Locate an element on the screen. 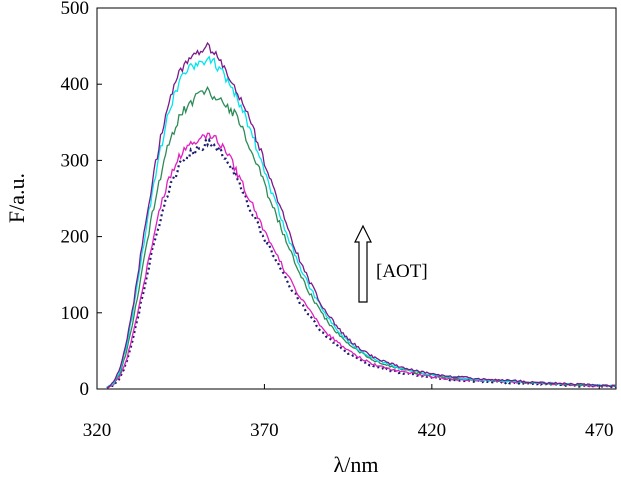 Image resolution: width=621 pixels, height=483 pixels. y-tick-label: 100 is located at coordinates (75, 313).